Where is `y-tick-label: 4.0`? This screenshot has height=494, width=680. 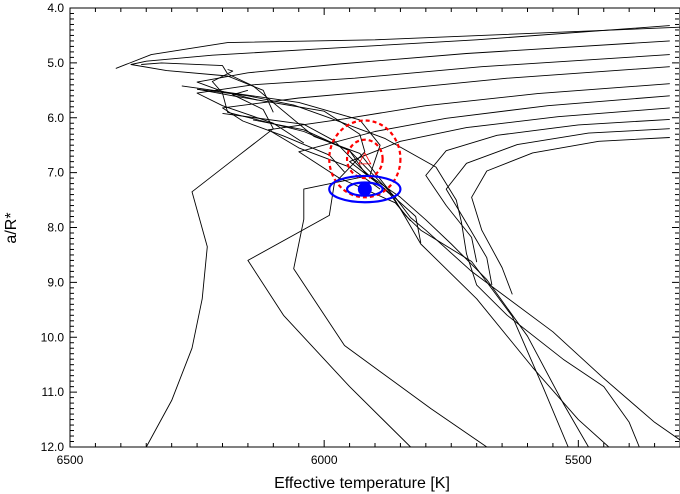
y-tick-label: 4.0 is located at coordinates (55, 8).